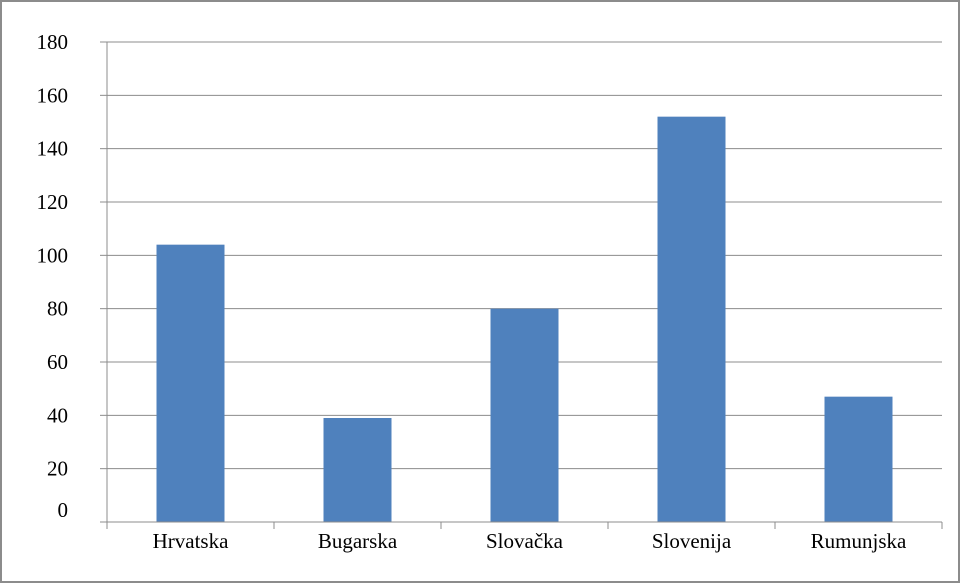  I want to click on bar-hrvatska, so click(190, 383).